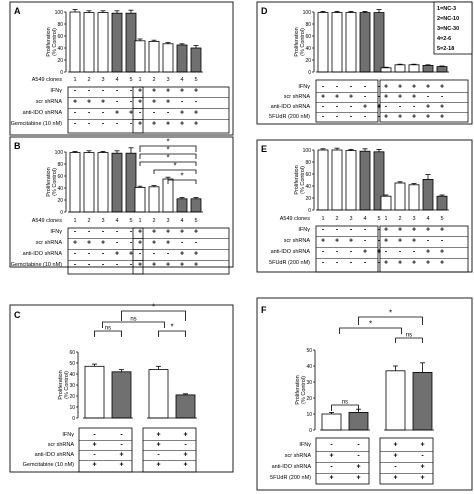 The height and width of the screenshot is (494, 474). Describe the element at coordinates (304, 87) in the screenshot. I see `condition-row-label: IFNγ` at that location.